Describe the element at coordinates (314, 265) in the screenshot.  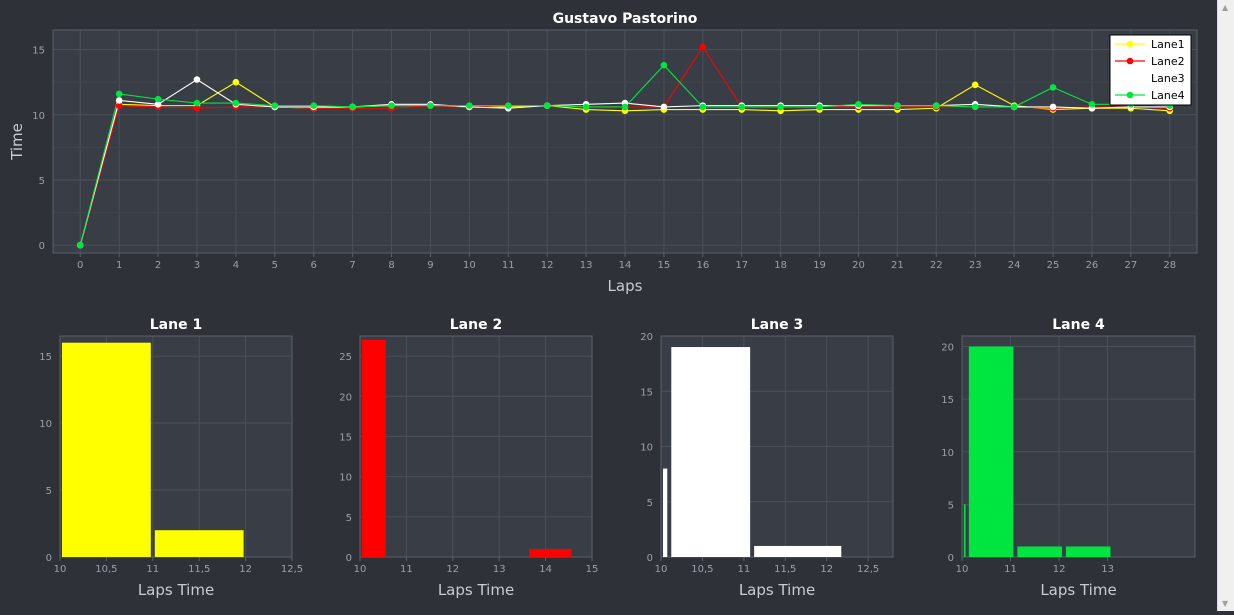
I see `x-tick-label: 6` at that location.